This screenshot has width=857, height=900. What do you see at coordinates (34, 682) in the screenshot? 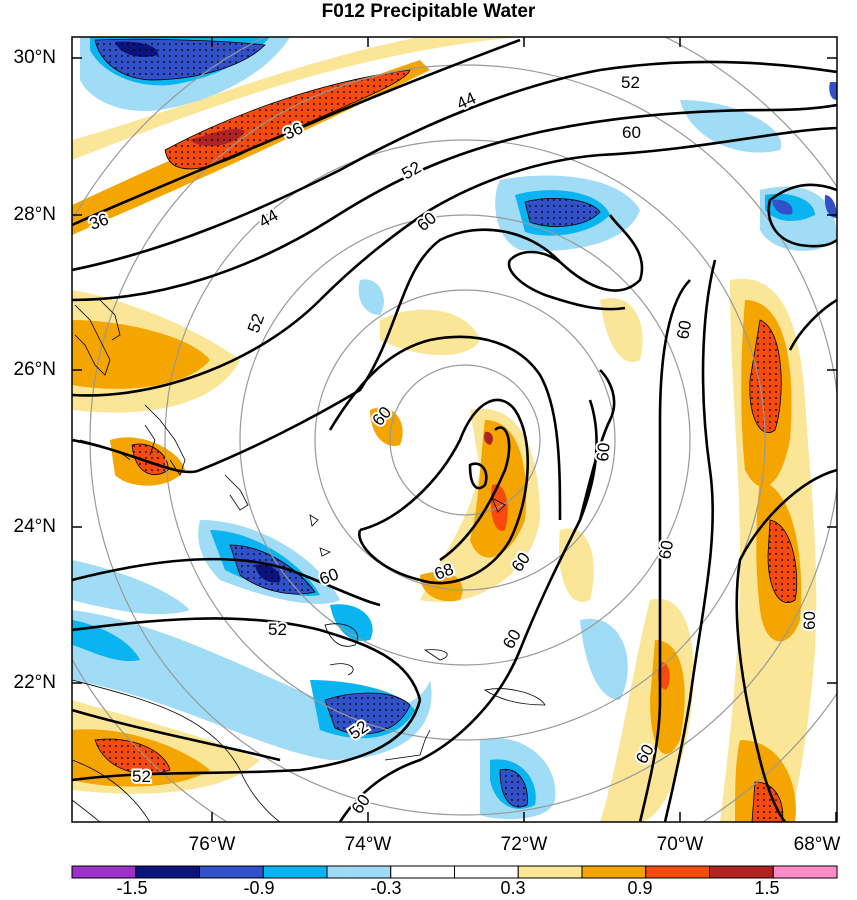
I see `lat-label: 22°N` at bounding box center [34, 682].